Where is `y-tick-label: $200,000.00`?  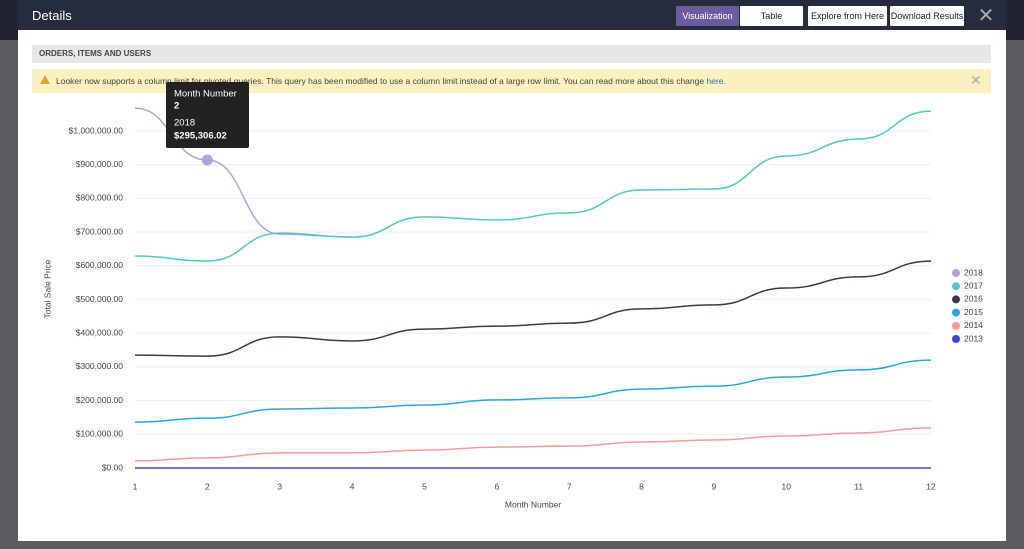
y-tick-label: $200,000.00 is located at coordinates (100, 400).